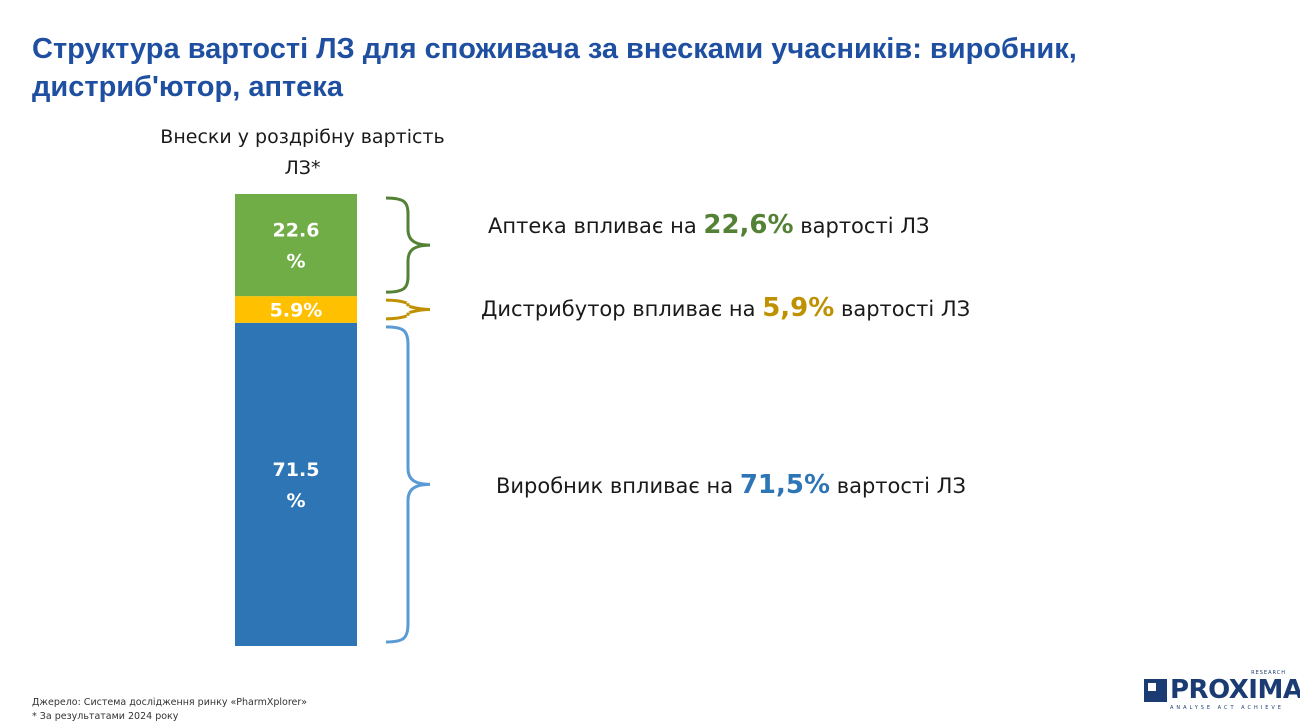 This screenshot has height=727, width=1300. Describe the element at coordinates (296, 231) in the screenshot. I see `bar-segment-label-2: 22.6` at that location.